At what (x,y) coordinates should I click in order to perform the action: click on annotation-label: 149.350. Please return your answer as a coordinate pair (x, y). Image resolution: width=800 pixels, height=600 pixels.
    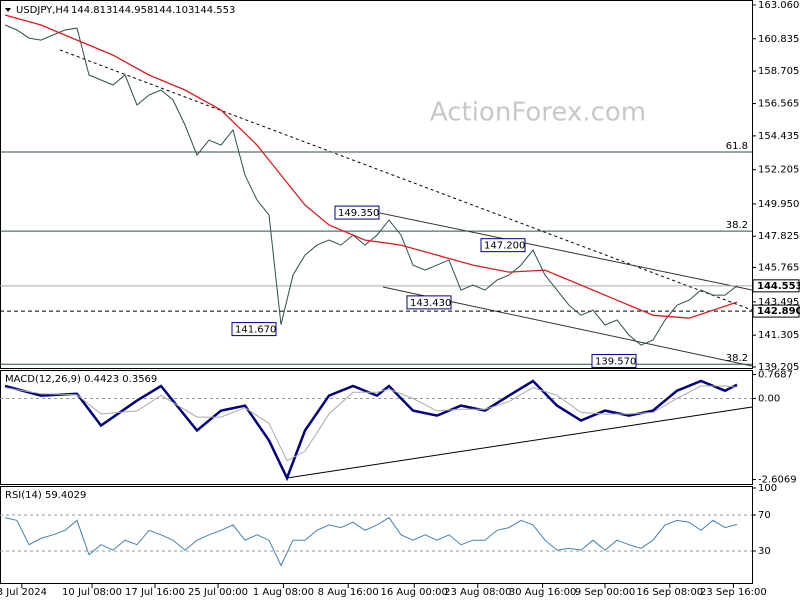
    Looking at the image, I should click on (358, 213).